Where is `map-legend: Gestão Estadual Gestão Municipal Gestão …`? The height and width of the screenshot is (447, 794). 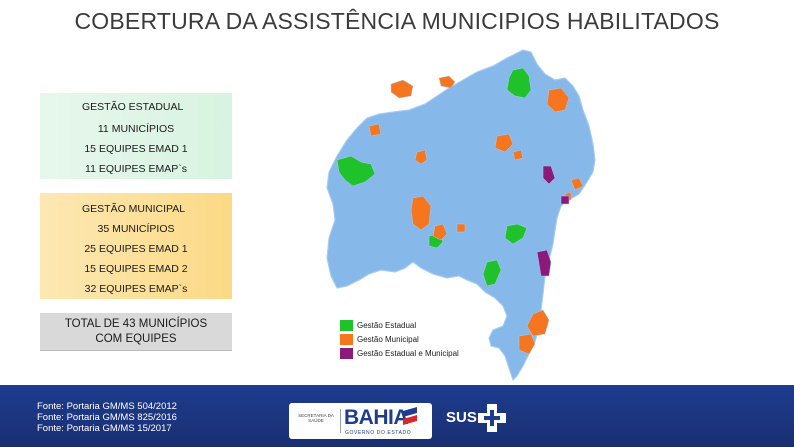 map-legend: Gestão Estadual Gestão Municipal Gestão … is located at coordinates (399, 339).